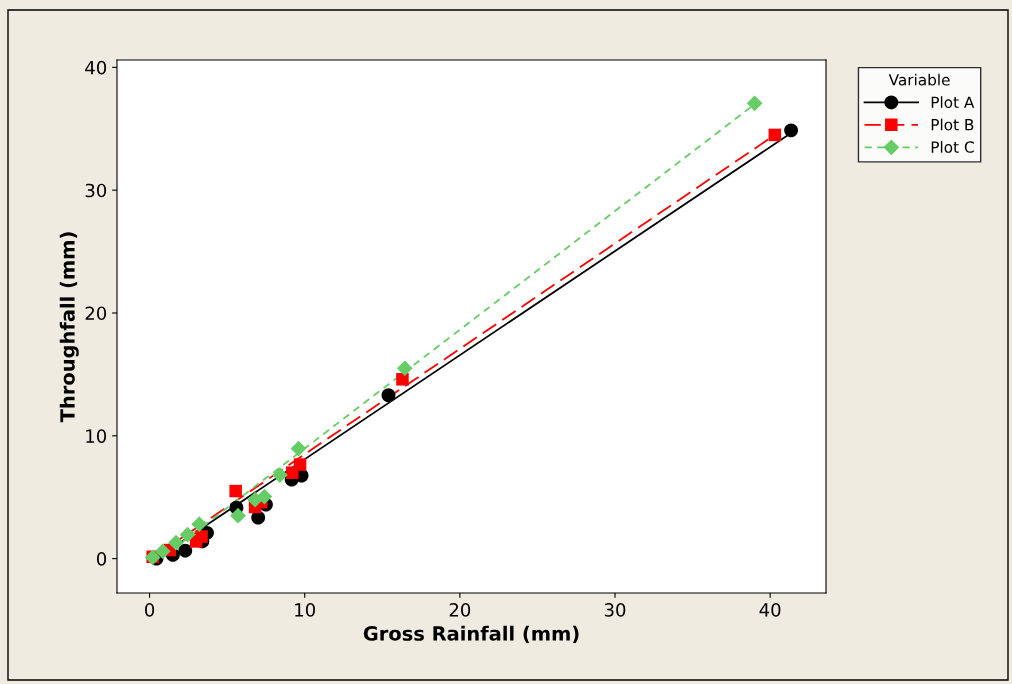 The height and width of the screenshot is (684, 1012). I want to click on y-tick-label: 20, so click(96, 313).